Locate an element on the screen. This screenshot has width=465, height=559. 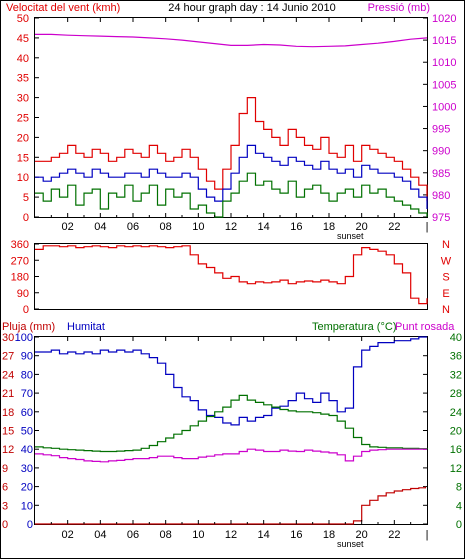
x-tick-label-16: 16 is located at coordinates (296, 535).